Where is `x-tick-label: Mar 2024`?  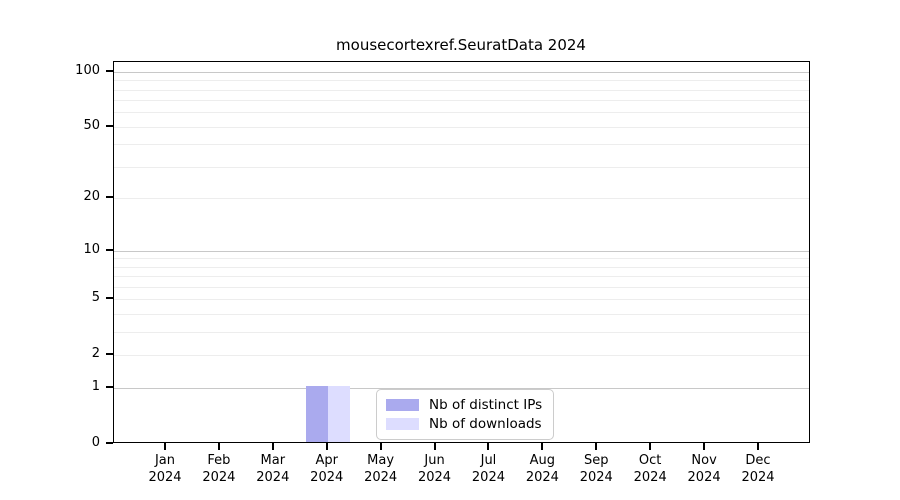 x-tick-label: Mar 2024 is located at coordinates (273, 469).